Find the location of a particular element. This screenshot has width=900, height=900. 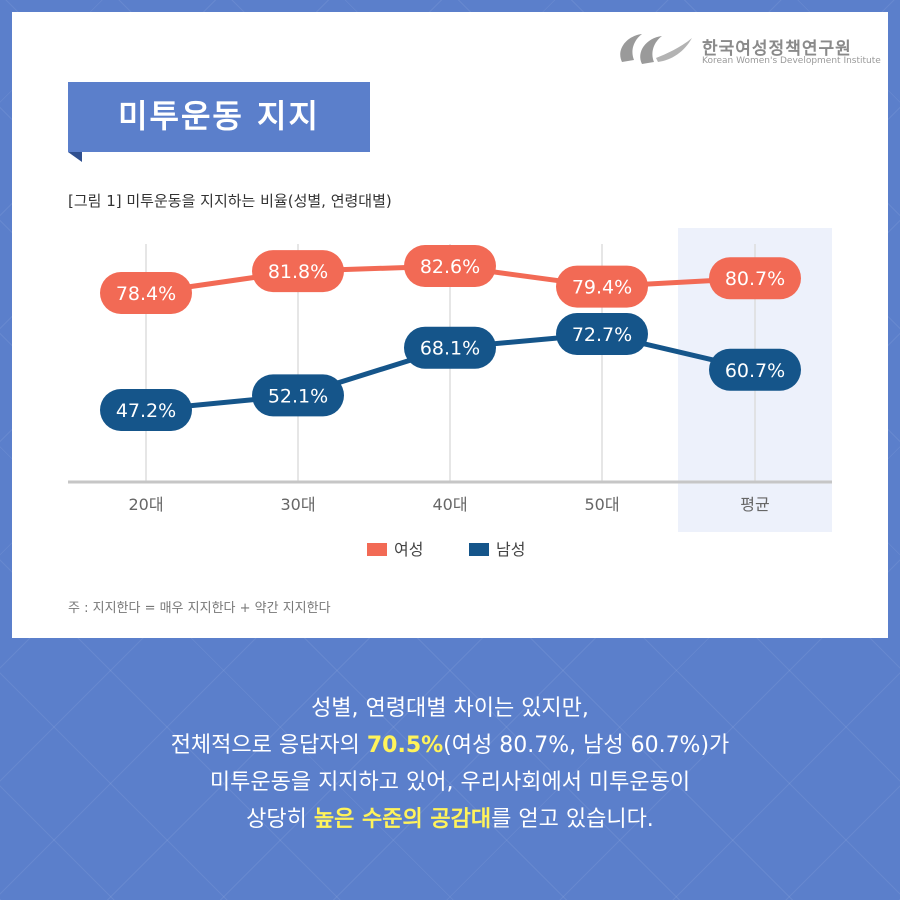

data-label-female-1: 78.4% is located at coordinates (146, 294).